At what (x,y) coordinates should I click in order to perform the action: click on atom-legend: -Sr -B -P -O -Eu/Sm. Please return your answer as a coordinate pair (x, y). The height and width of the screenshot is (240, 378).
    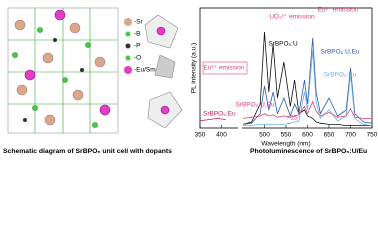
    Looking at the image, I should click on (140, 46).